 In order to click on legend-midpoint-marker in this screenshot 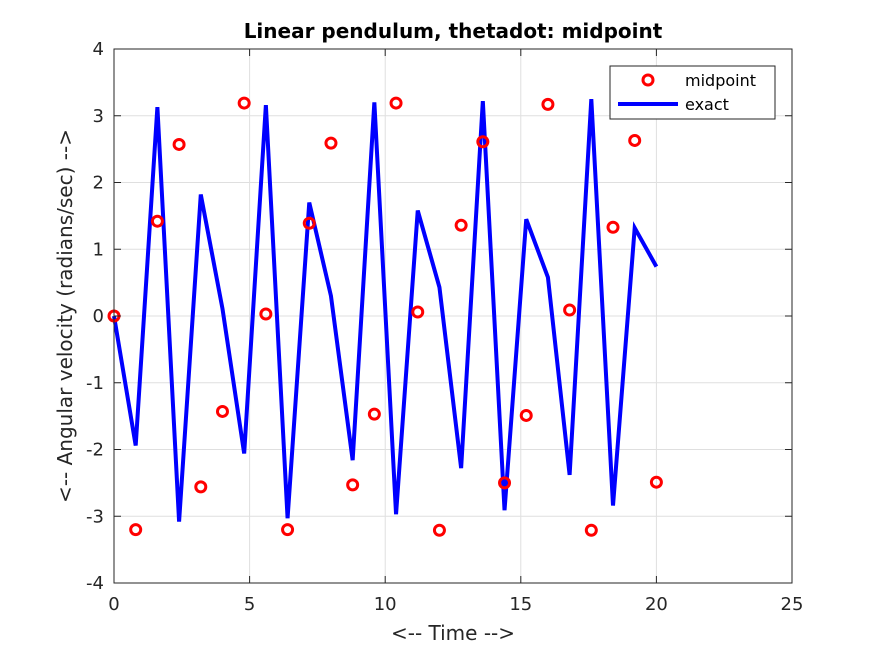, I will do `click(648, 80)`.